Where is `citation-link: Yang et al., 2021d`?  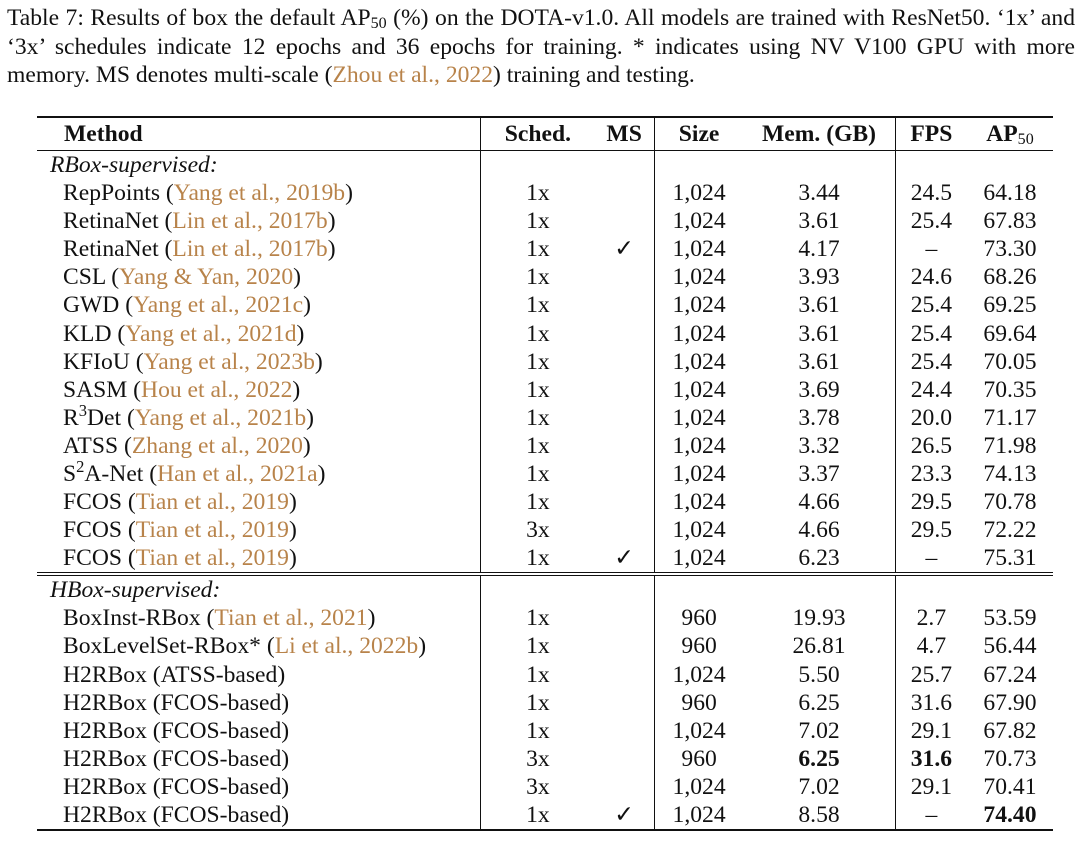 citation-link: Yang et al., 2021d is located at coordinates (211, 333).